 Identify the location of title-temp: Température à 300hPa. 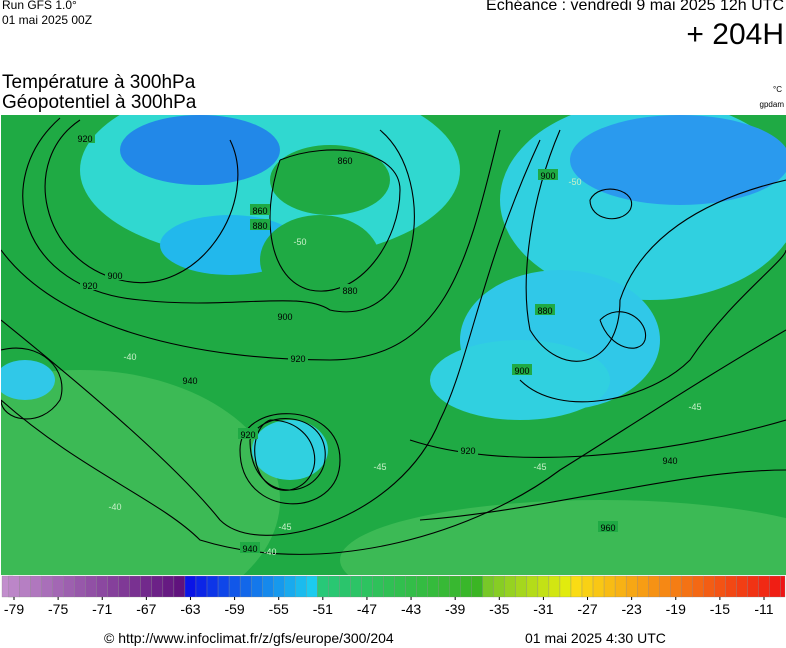
(99, 82).